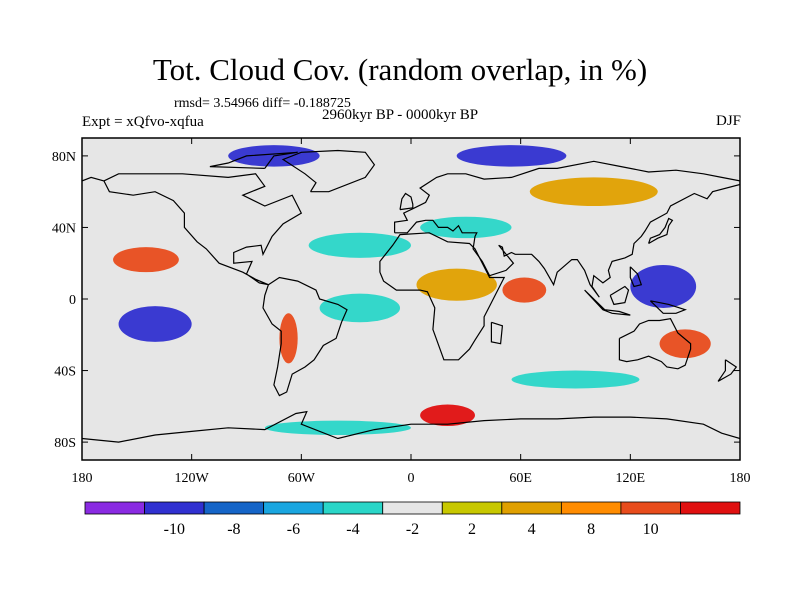 Image resolution: width=800 pixels, height=600 pixels. Describe the element at coordinates (65, 372) in the screenshot. I see `lat-tick-label: 40S` at that location.